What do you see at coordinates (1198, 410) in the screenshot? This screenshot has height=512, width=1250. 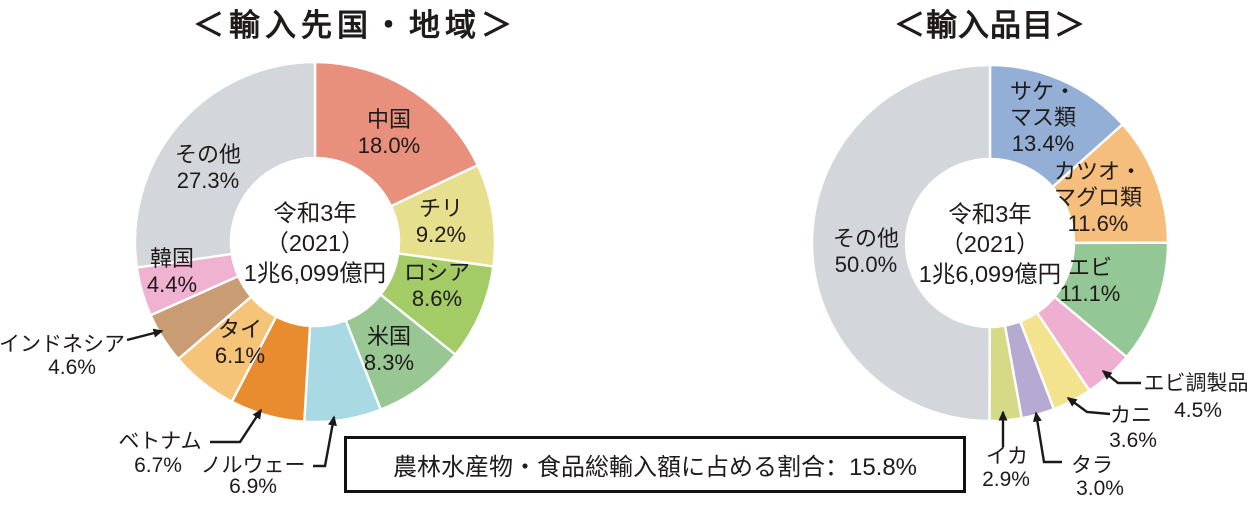 I see `segment-callout-label: 4.5%` at bounding box center [1198, 410].